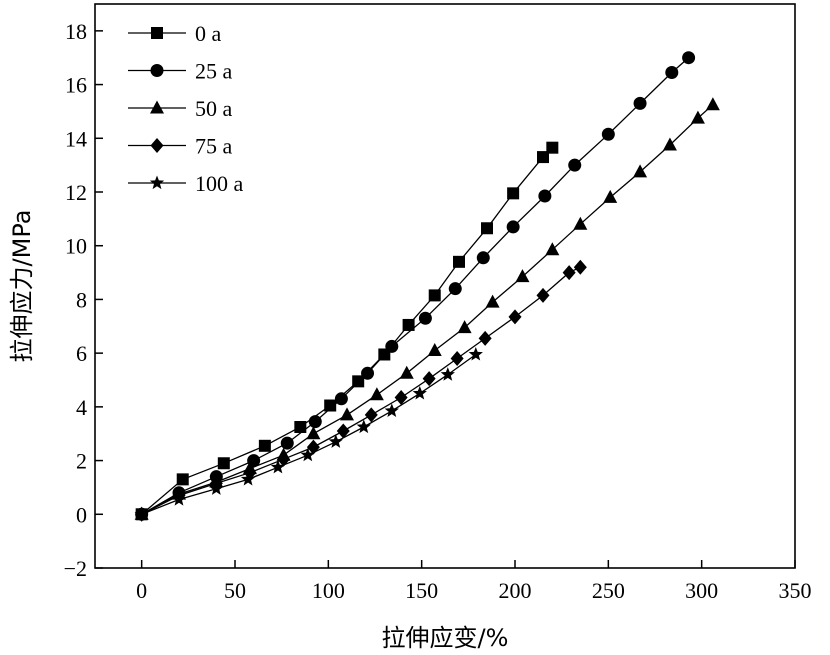 The image size is (830, 655). Describe the element at coordinates (81, 514) in the screenshot. I see `y-tick-label: 0` at that location.